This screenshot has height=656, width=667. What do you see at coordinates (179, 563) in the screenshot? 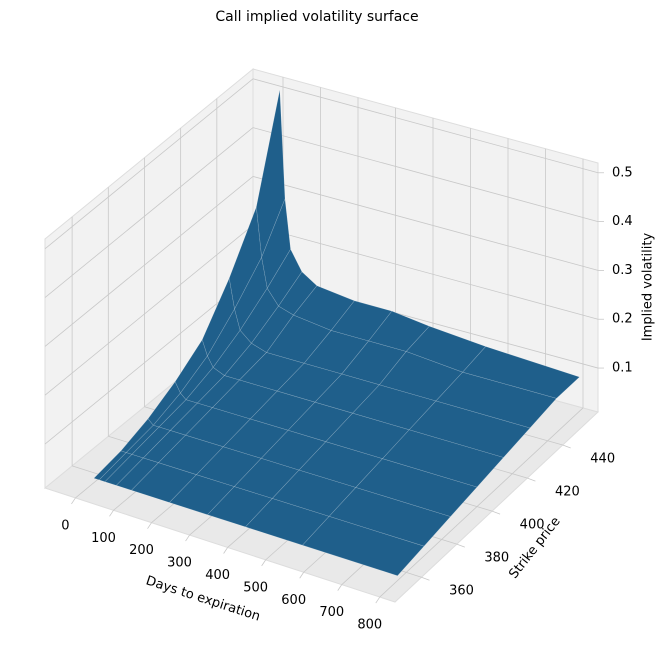
I see `x-tick-label: 300` at bounding box center [179, 563].